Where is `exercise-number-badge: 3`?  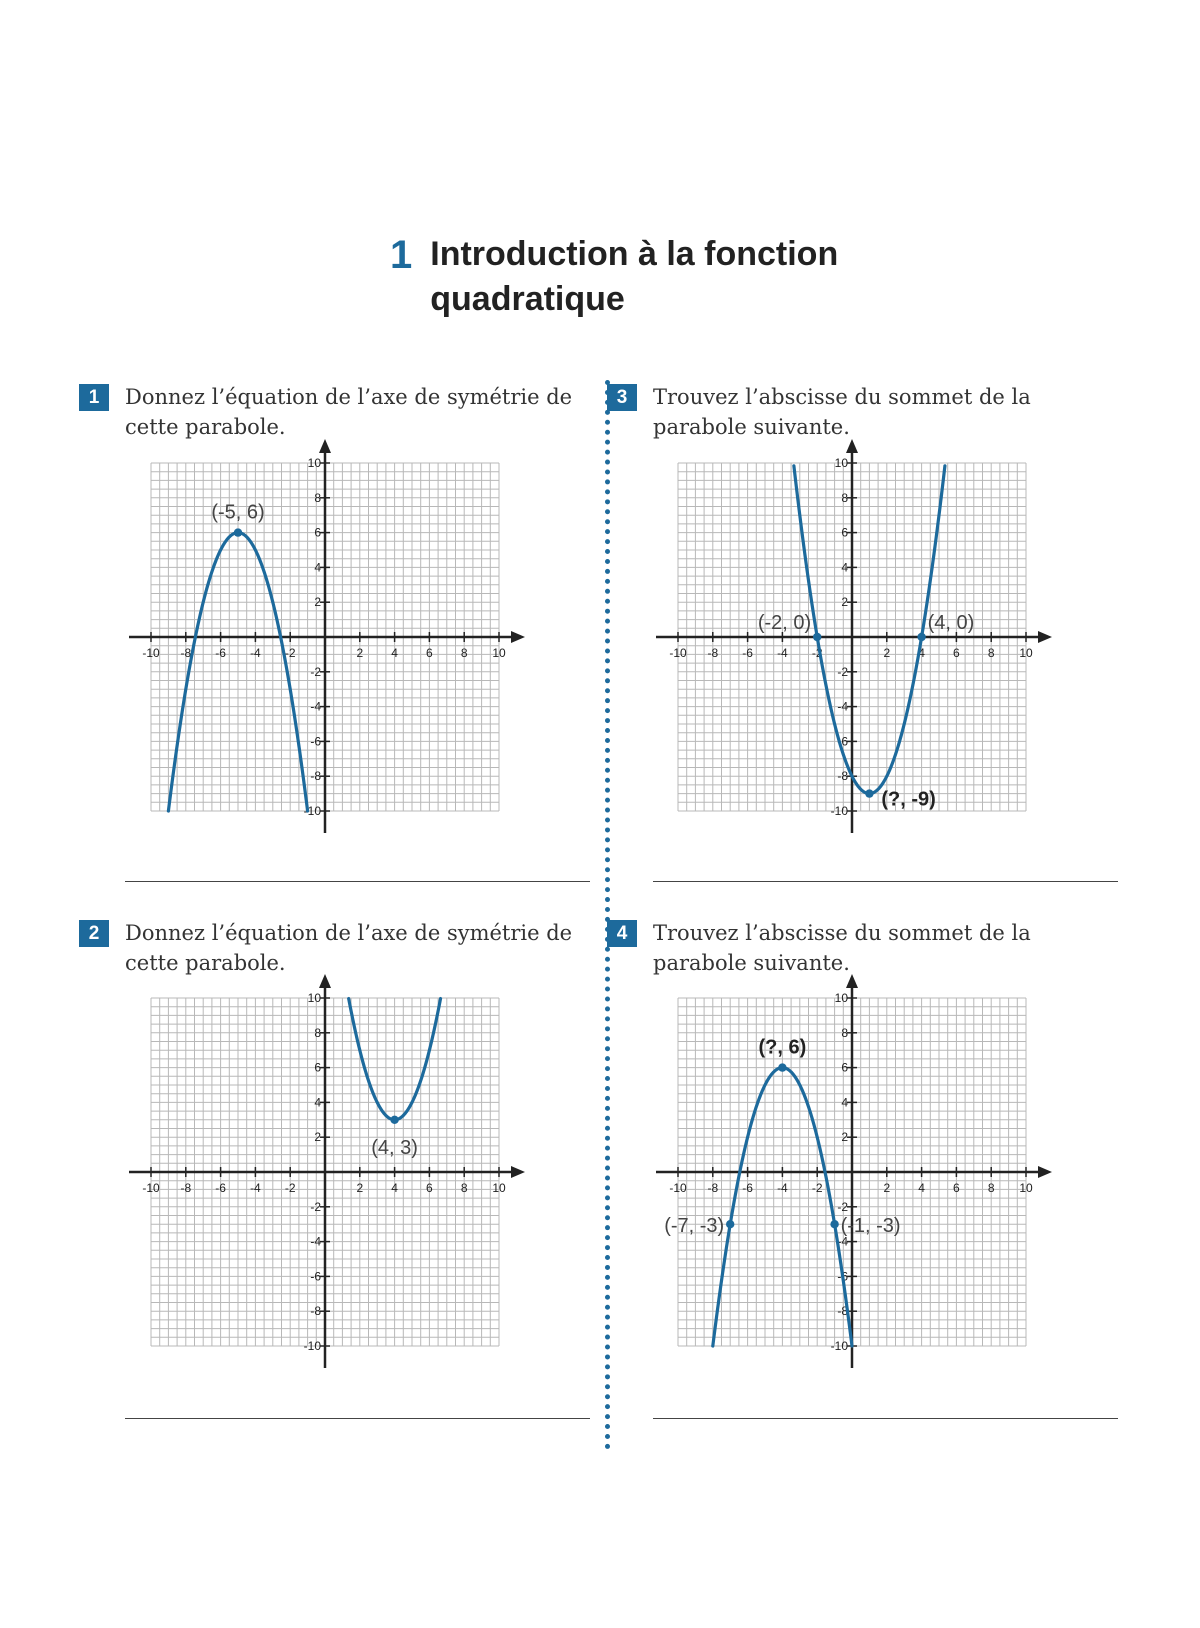 exercise-number-badge: 3 is located at coordinates (622, 397).